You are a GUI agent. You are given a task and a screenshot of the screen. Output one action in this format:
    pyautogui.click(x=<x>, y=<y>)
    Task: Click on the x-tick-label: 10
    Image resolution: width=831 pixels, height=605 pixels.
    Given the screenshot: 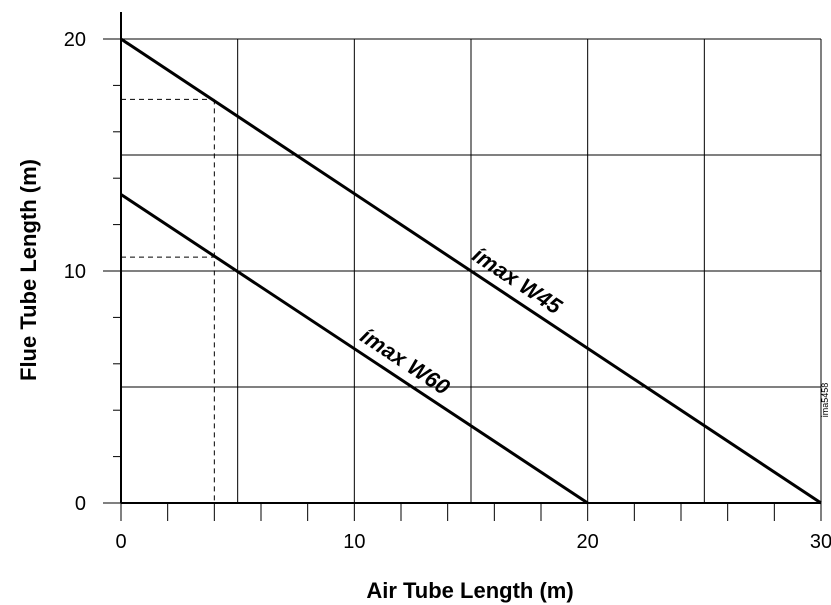 What is the action you would take?
    pyautogui.click(x=354, y=542)
    